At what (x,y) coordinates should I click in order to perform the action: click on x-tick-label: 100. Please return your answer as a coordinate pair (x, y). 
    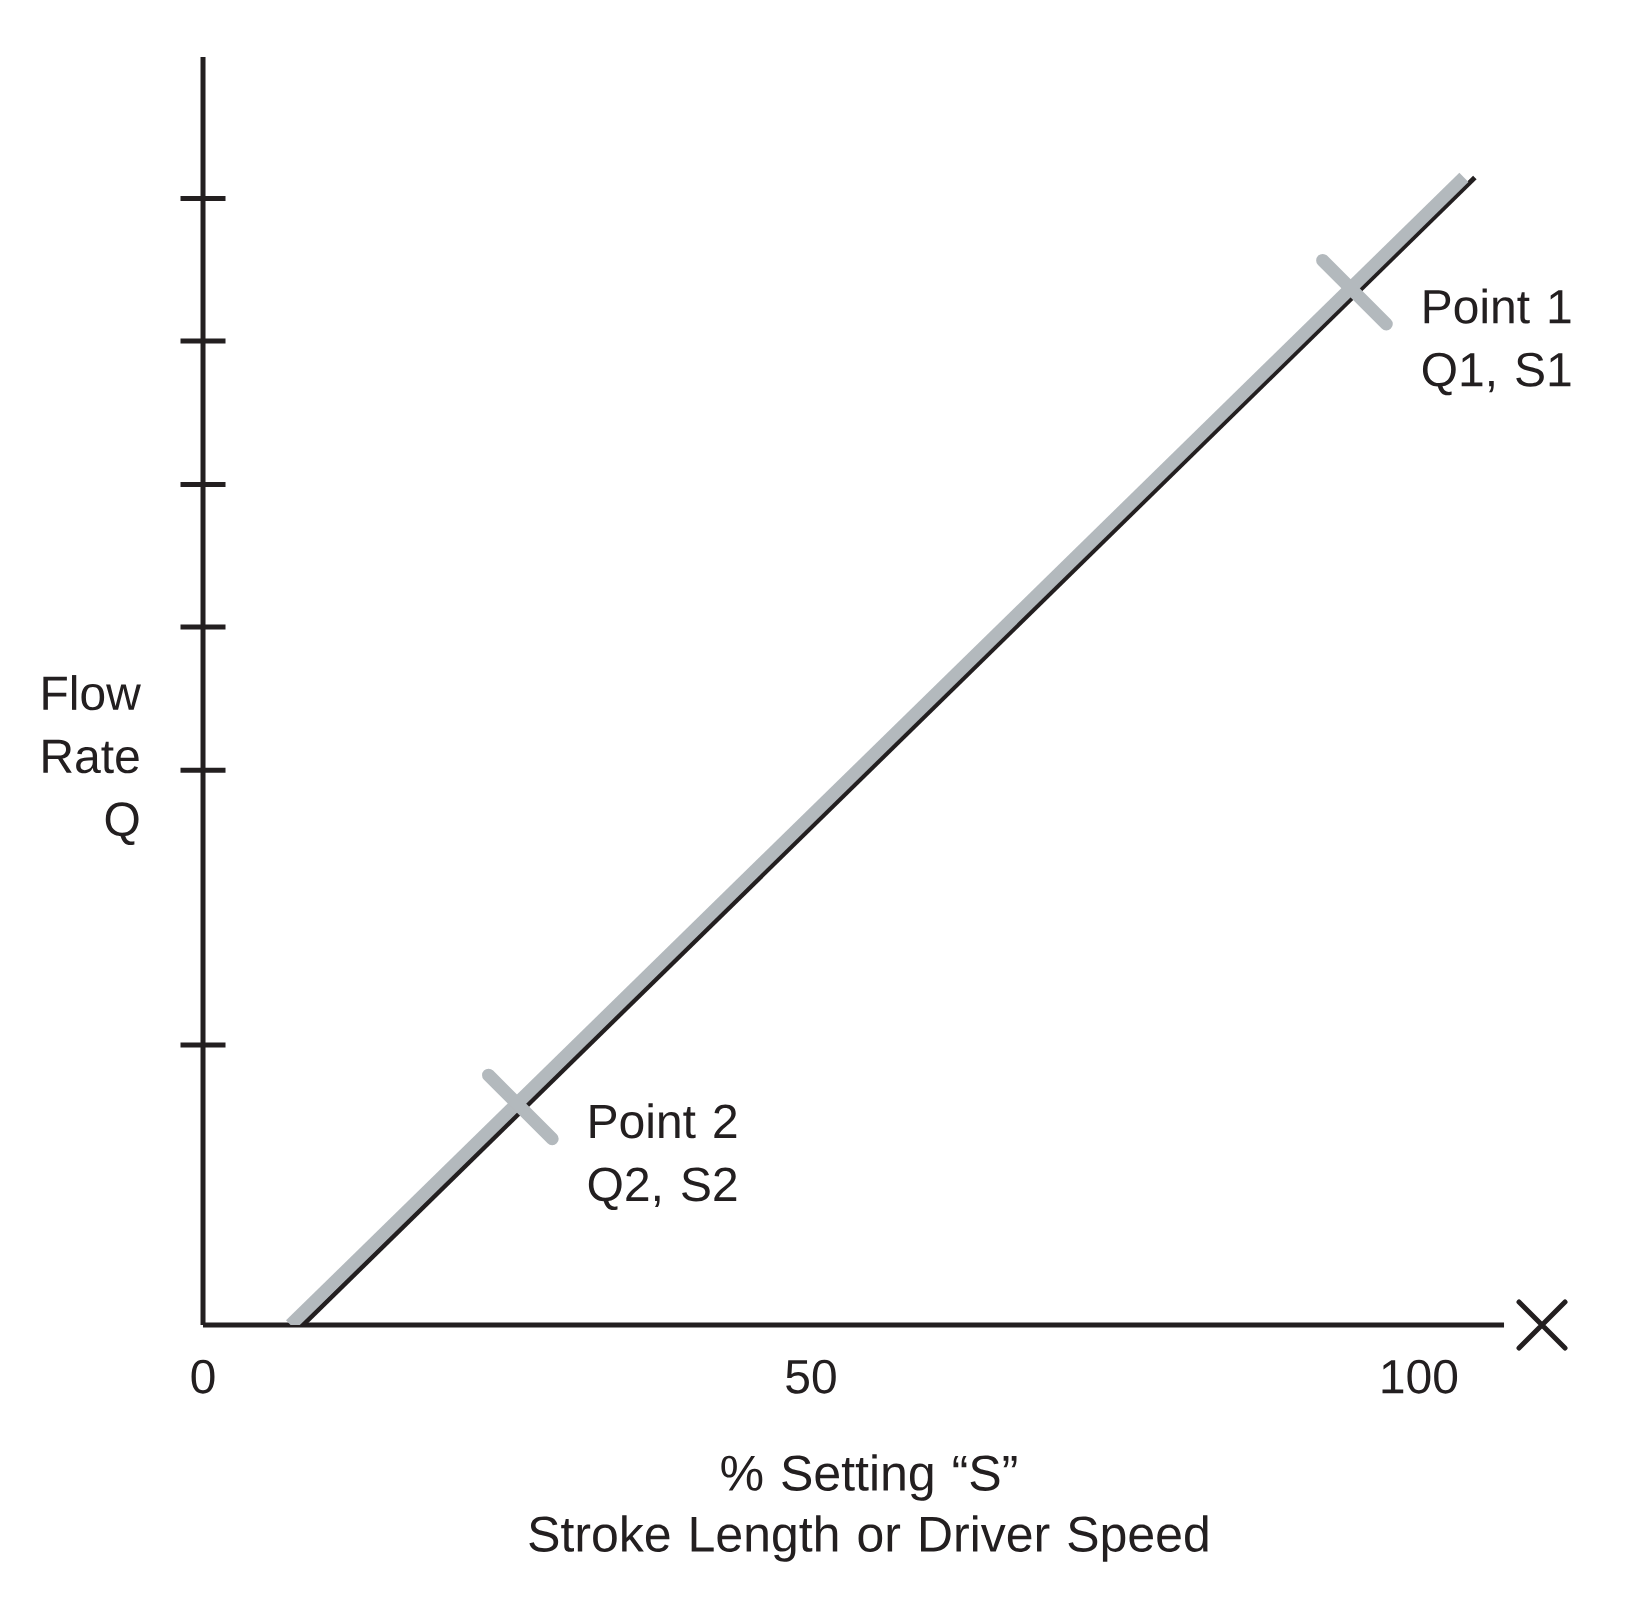
    Looking at the image, I should click on (1420, 1376).